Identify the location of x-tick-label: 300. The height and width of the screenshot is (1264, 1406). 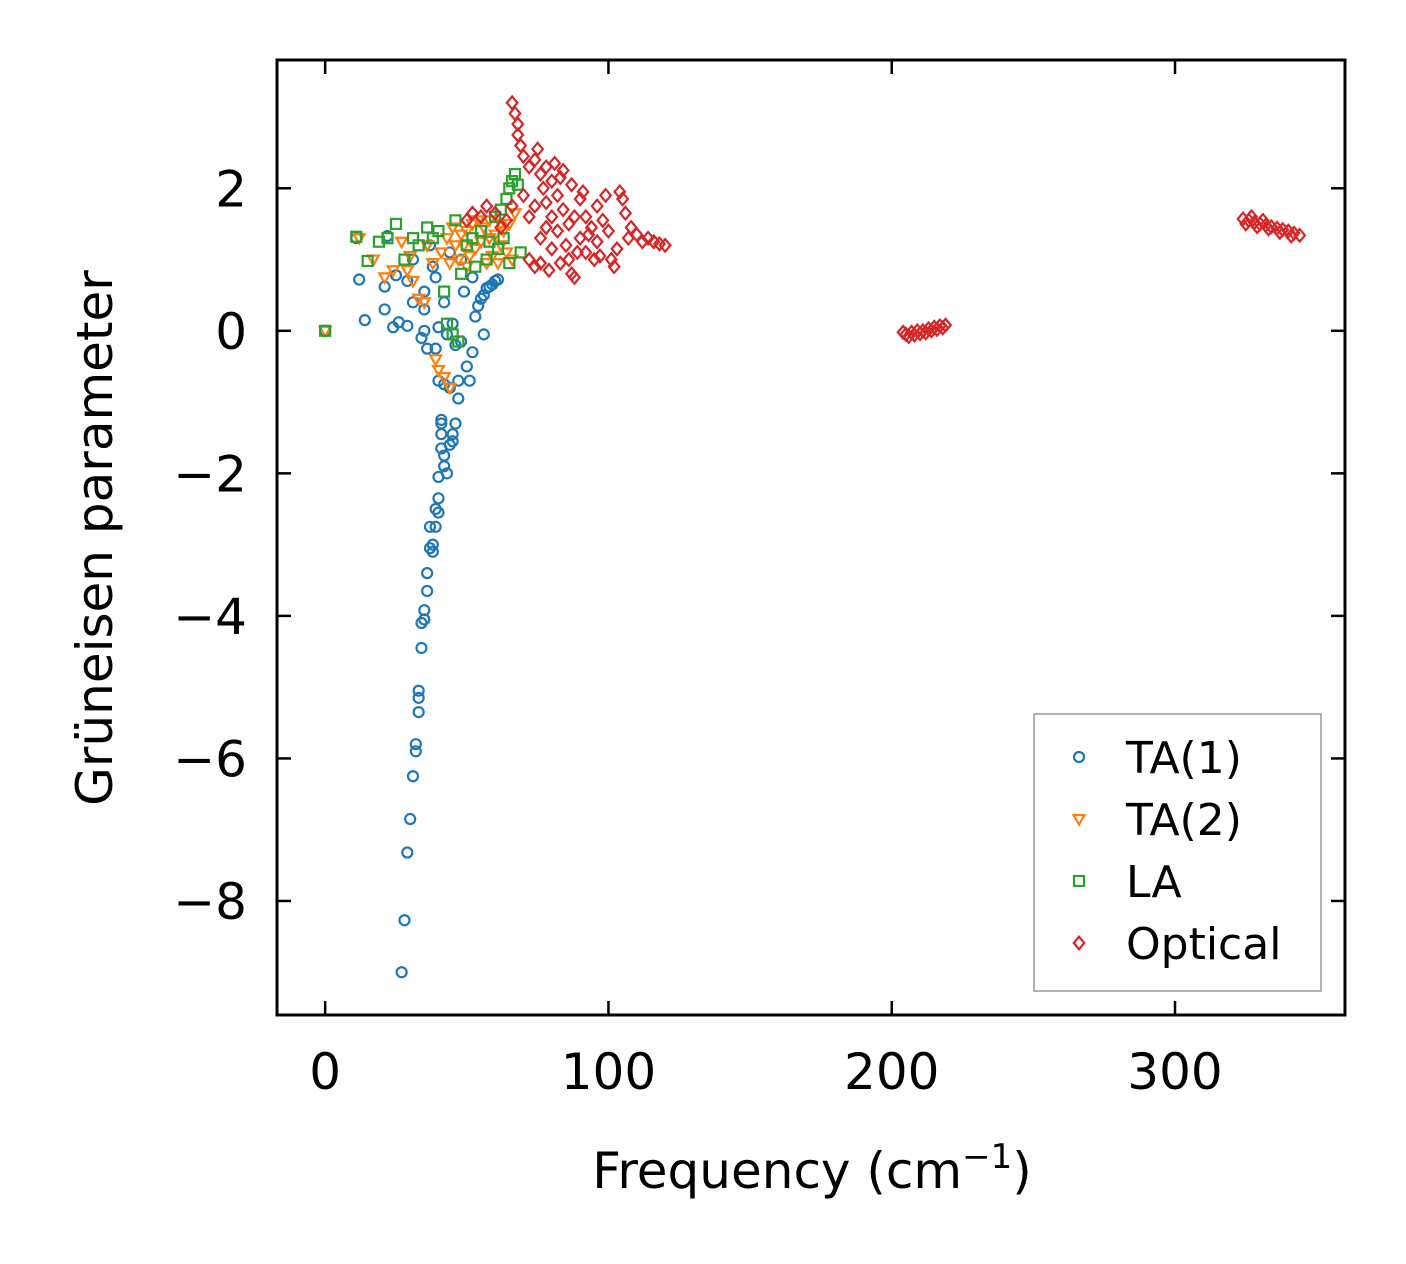
(1174, 1072).